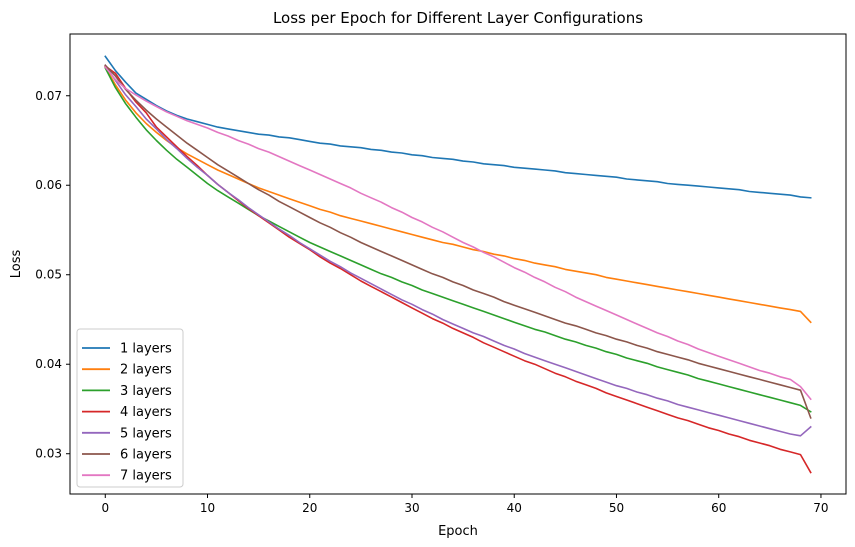 This screenshot has width=855, height=547. What do you see at coordinates (820, 508) in the screenshot?
I see `x-tick-label: 70` at bounding box center [820, 508].